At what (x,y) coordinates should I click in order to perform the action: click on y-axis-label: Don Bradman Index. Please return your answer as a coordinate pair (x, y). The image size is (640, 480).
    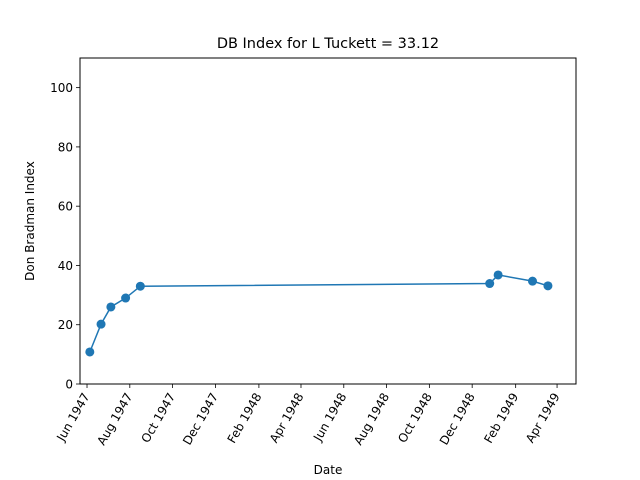
    Looking at the image, I should click on (30, 221).